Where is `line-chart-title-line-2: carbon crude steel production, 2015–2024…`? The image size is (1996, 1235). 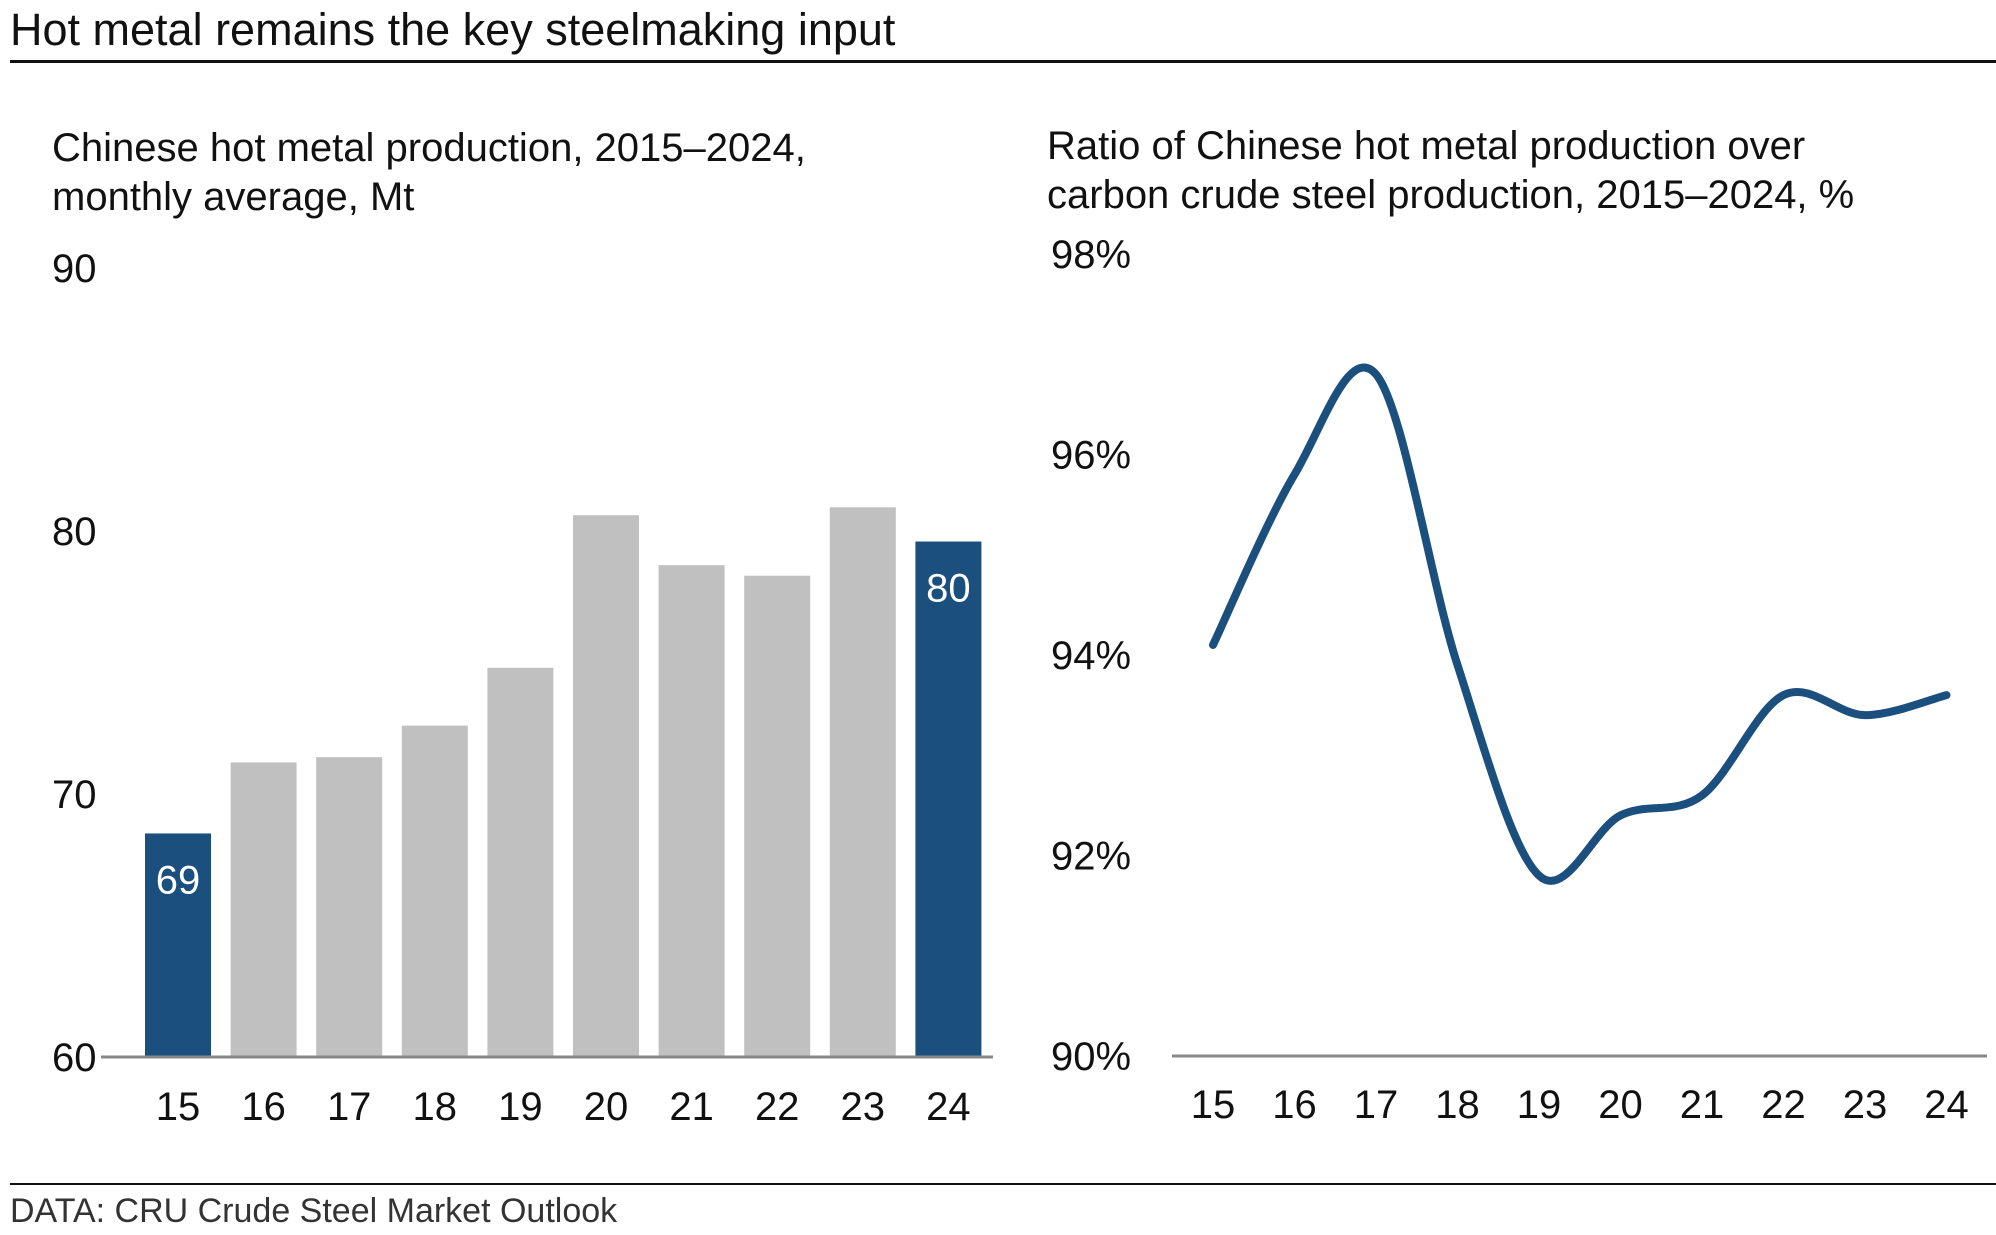 line-chart-title-line-2: carbon crude steel production, 2015–2024… is located at coordinates (1451, 195).